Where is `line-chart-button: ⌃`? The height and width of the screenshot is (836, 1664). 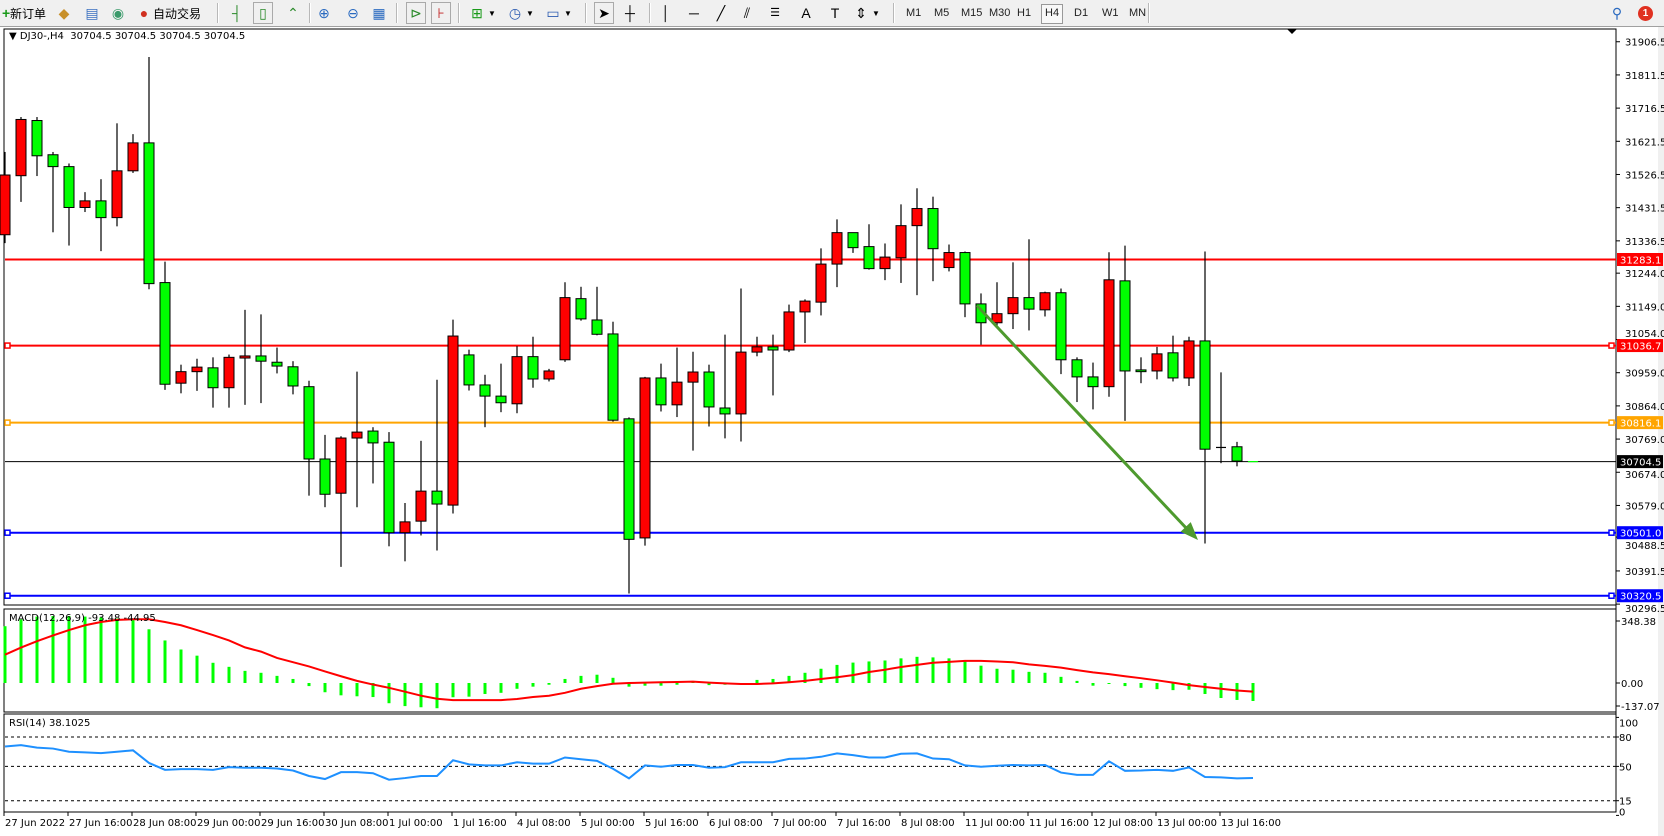 line-chart-button: ⌃ is located at coordinates (293, 13).